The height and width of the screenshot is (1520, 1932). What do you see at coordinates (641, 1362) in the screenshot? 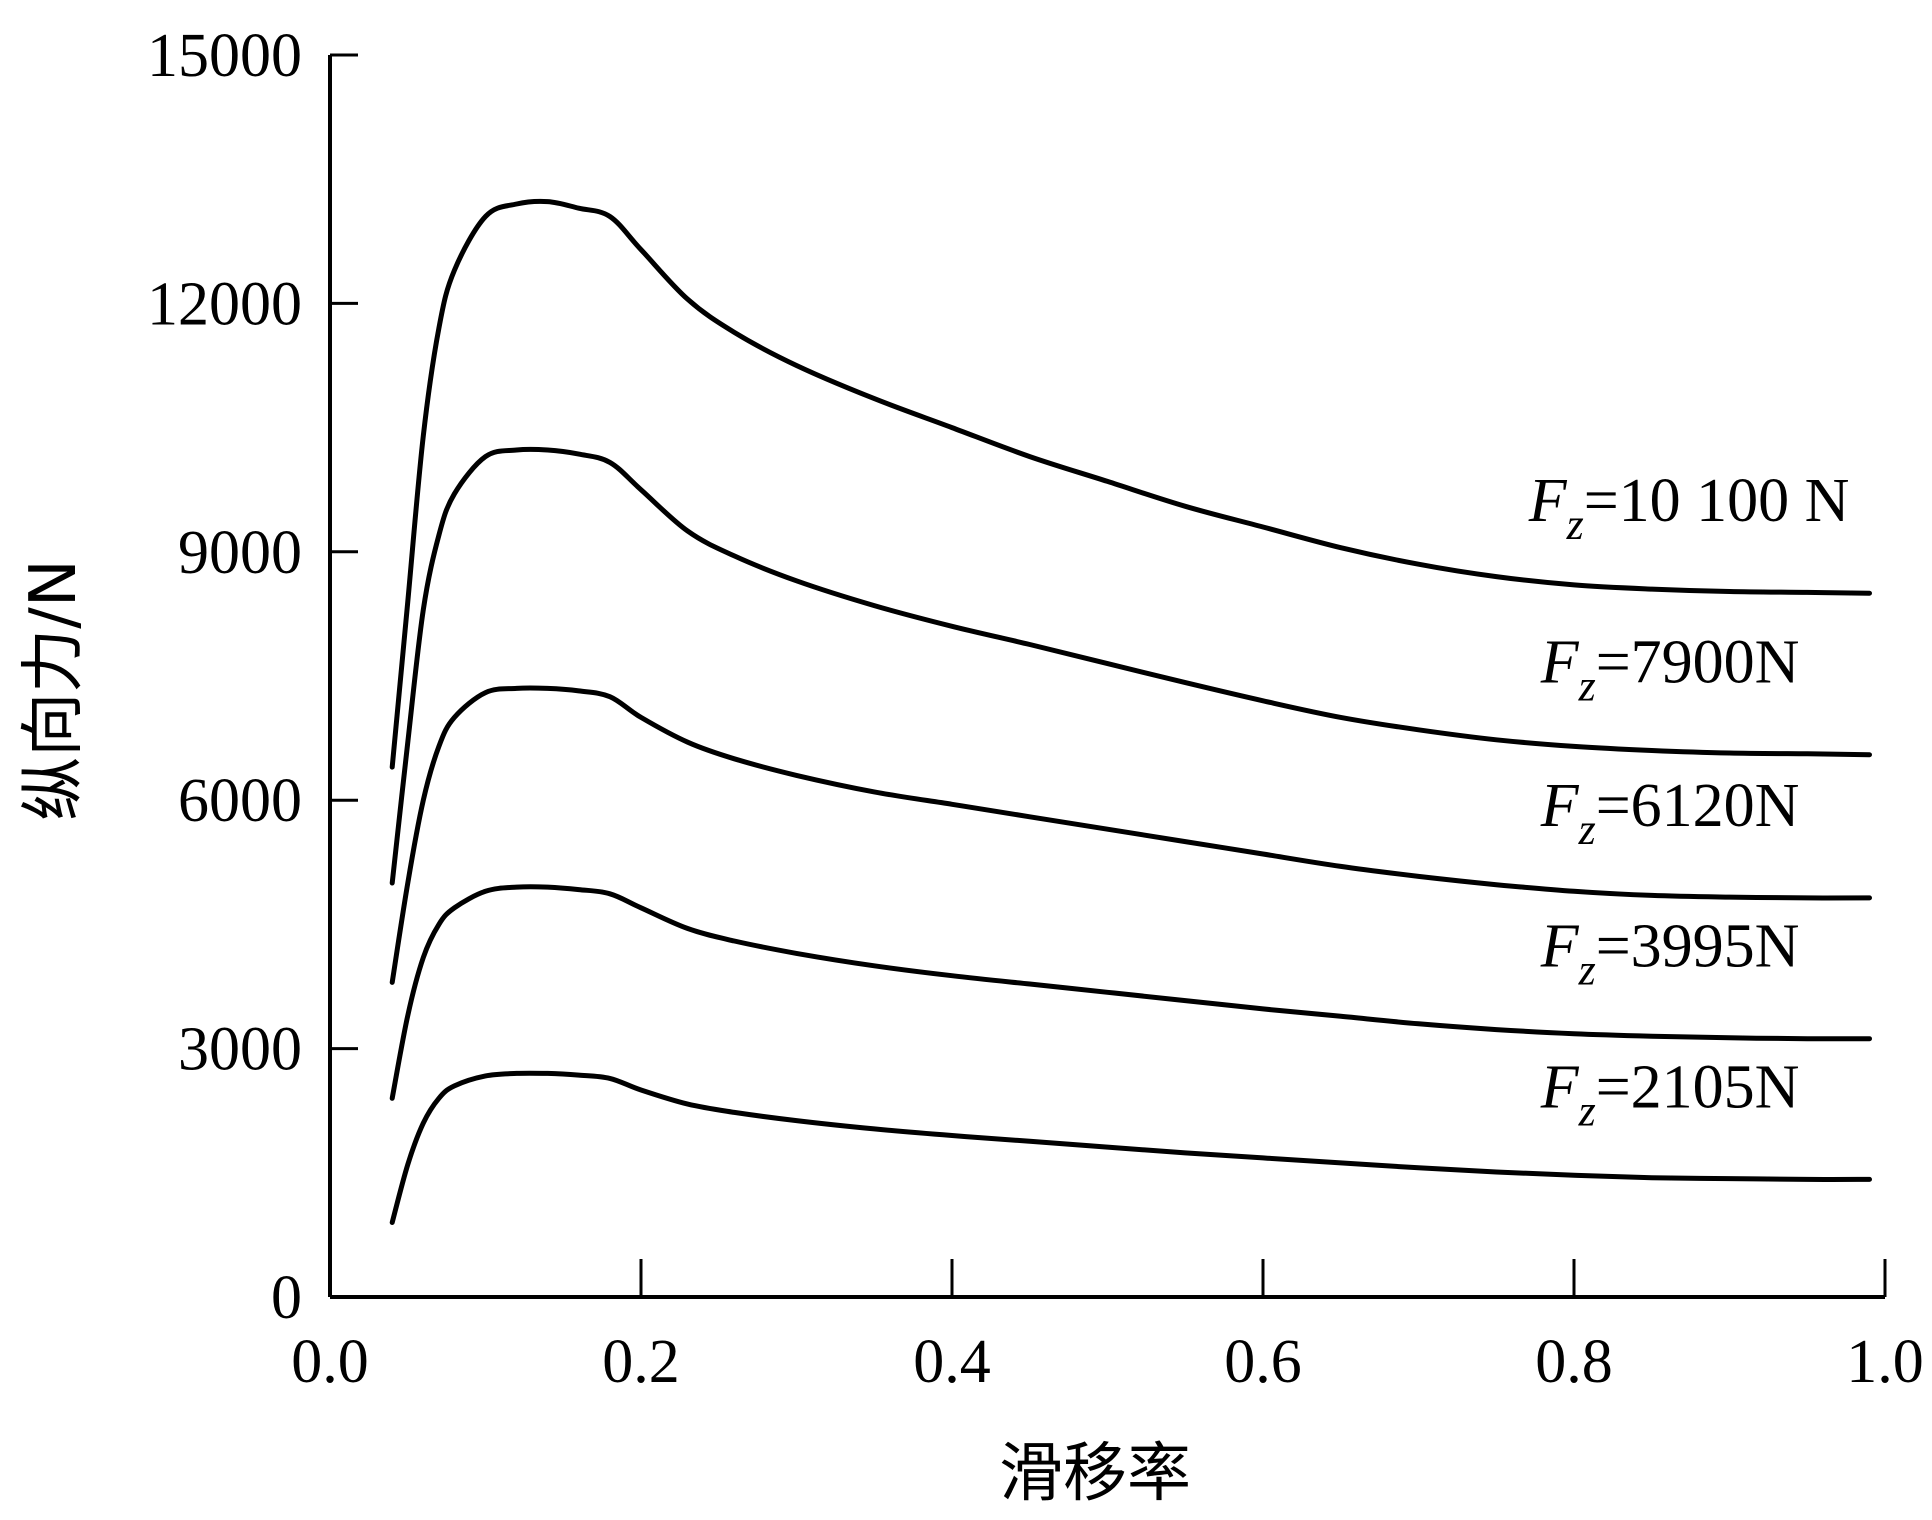
I see `x-tick-label-1: 0.2` at bounding box center [641, 1362].